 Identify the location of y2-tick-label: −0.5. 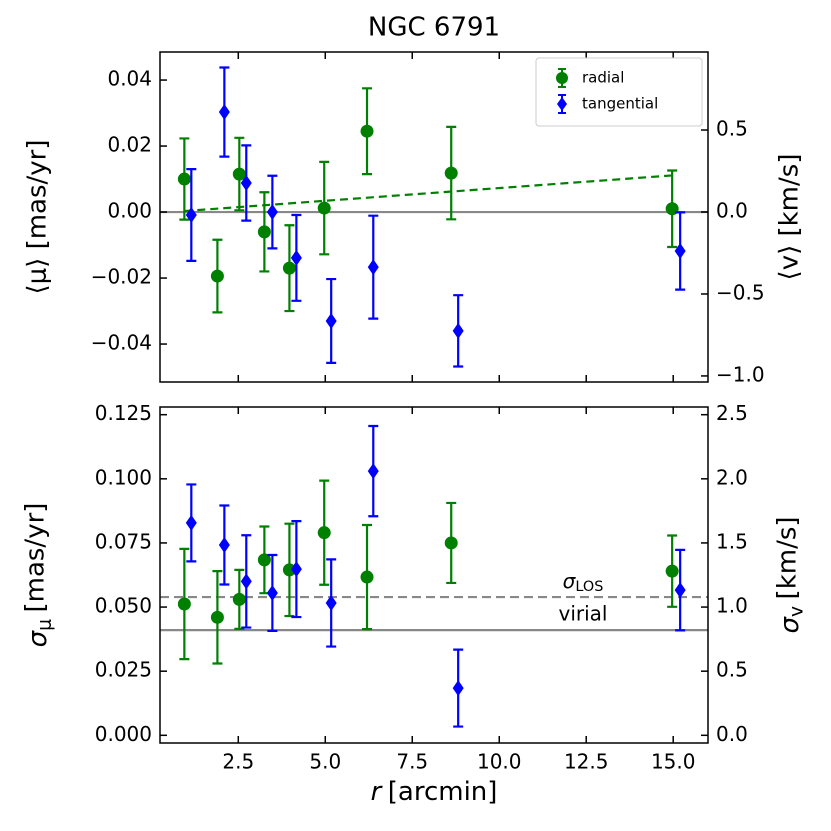
(740, 292).